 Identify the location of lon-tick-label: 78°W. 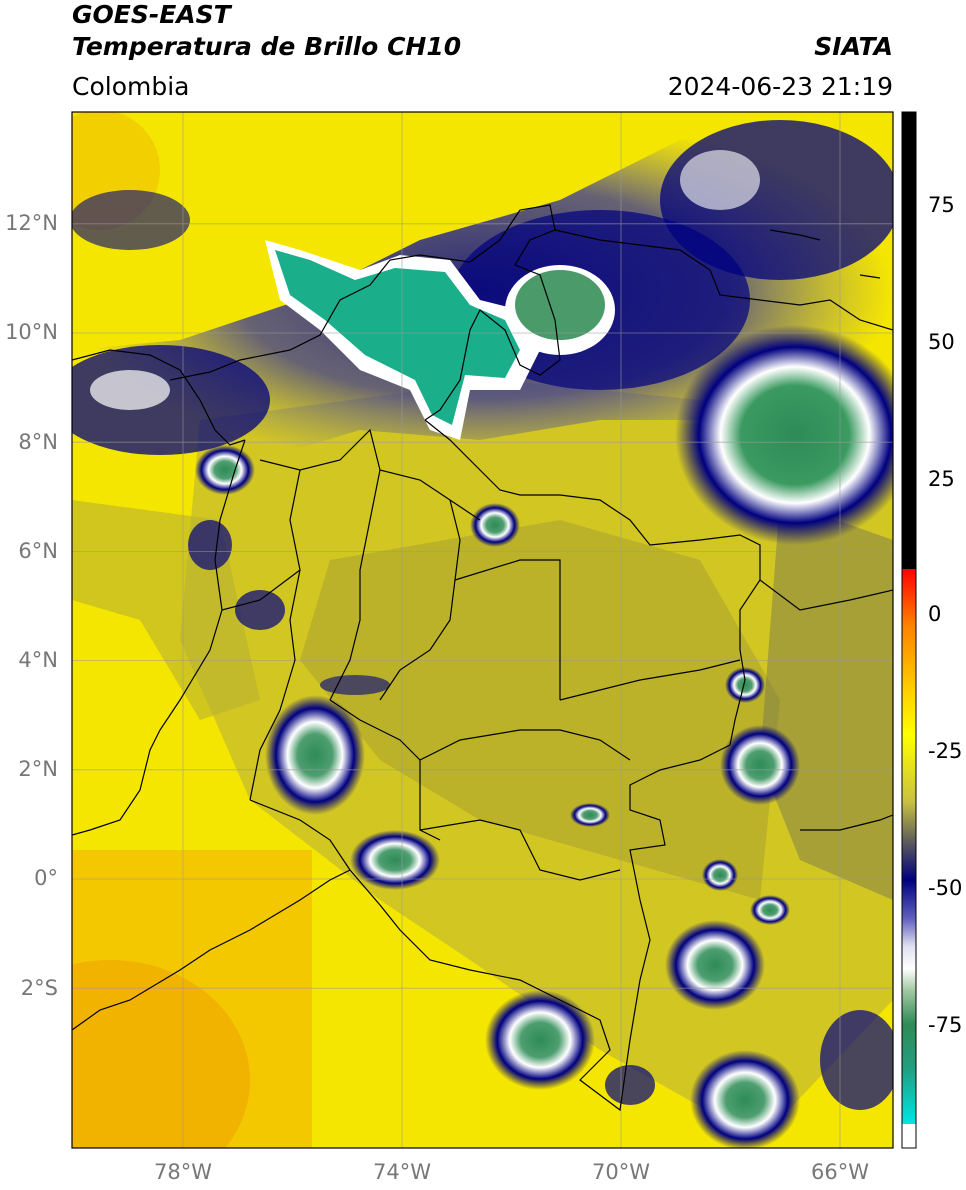
(183, 1172).